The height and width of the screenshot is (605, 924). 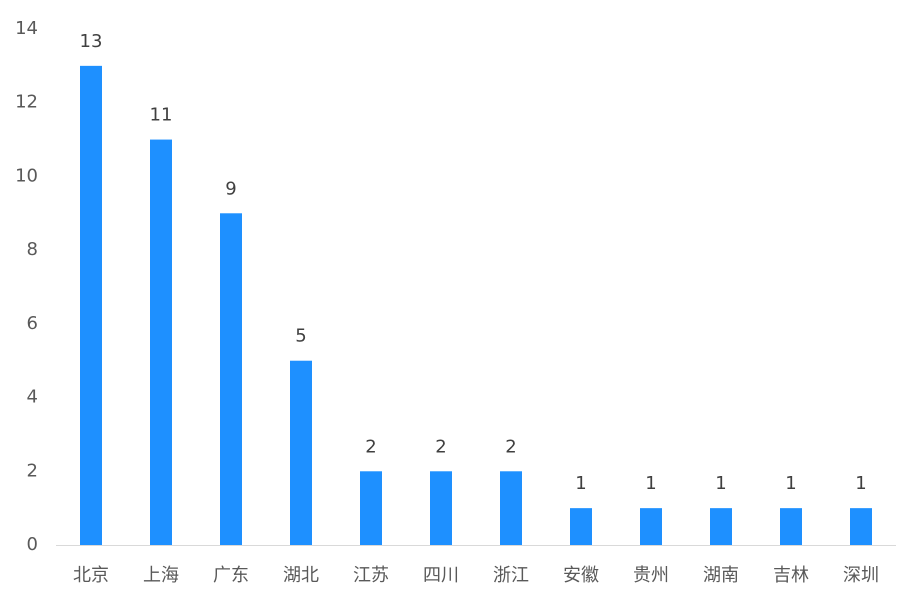 What do you see at coordinates (651, 575) in the screenshot?
I see `x-tick-label: 贵州` at bounding box center [651, 575].